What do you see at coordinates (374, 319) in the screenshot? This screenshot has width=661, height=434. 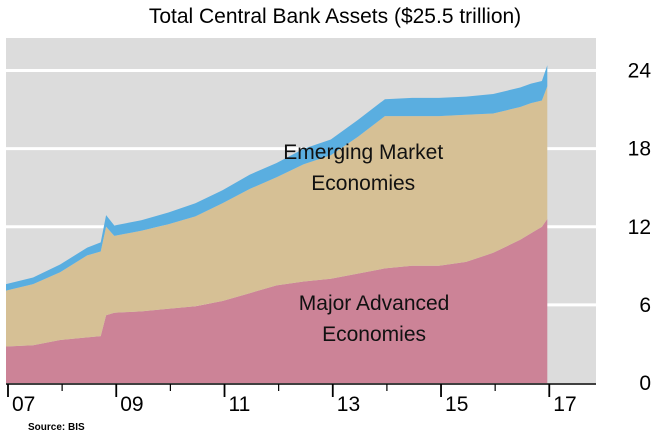 I see `ann-adv: Major Advanced Economies` at bounding box center [374, 319].